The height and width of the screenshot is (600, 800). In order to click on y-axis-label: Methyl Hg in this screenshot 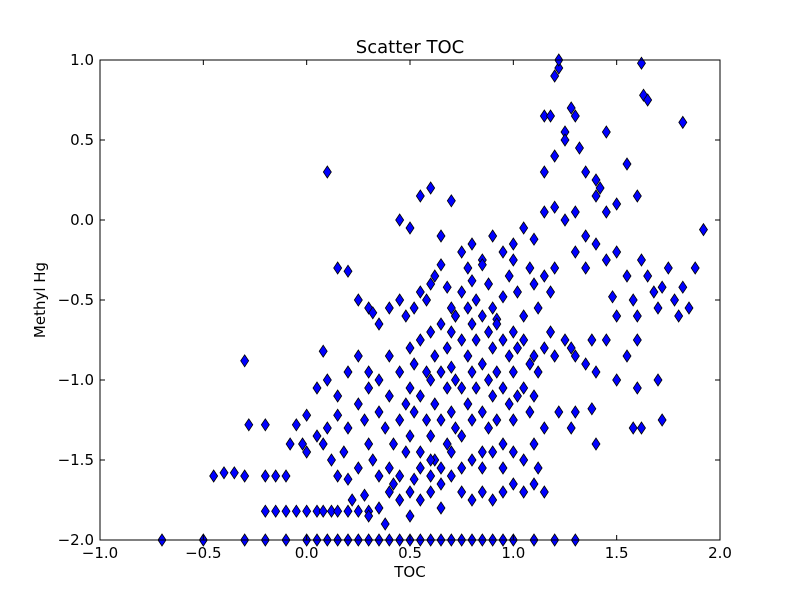, I will do `click(40, 300)`.